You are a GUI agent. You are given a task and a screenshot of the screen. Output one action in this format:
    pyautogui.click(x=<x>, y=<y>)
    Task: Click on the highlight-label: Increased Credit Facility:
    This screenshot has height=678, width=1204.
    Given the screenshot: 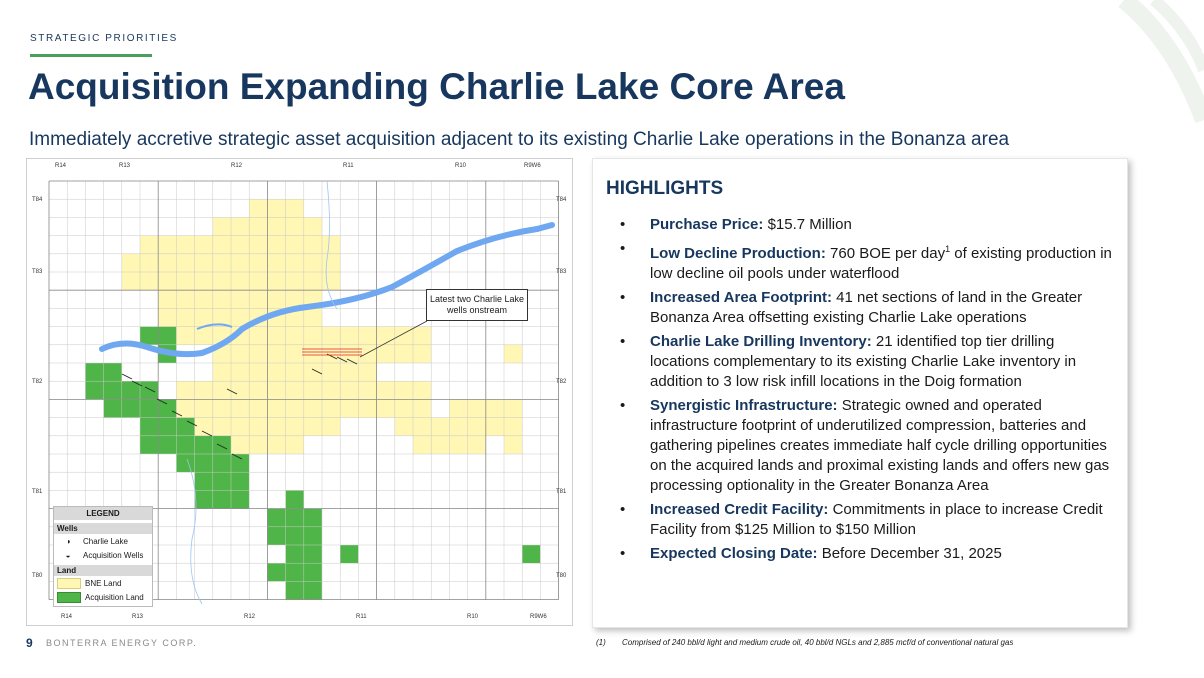 What is the action you would take?
    pyautogui.click(x=739, y=509)
    